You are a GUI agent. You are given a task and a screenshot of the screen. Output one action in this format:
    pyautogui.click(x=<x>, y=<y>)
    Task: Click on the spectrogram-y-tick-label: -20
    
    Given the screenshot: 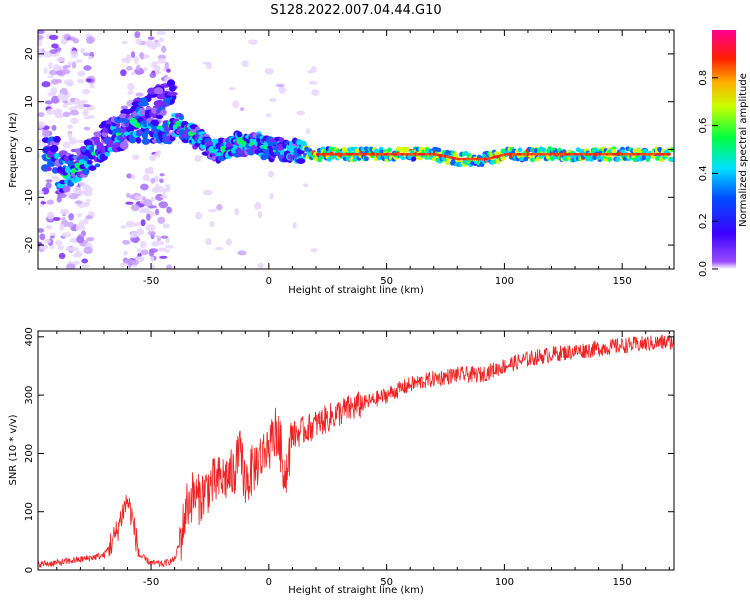 What is the action you would take?
    pyautogui.click(x=29, y=245)
    